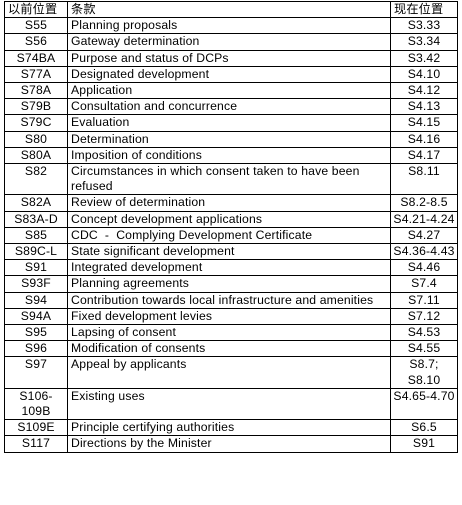 This screenshot has height=505, width=462. What do you see at coordinates (424, 123) in the screenshot?
I see `new-location-cell: S4.15` at bounding box center [424, 123].